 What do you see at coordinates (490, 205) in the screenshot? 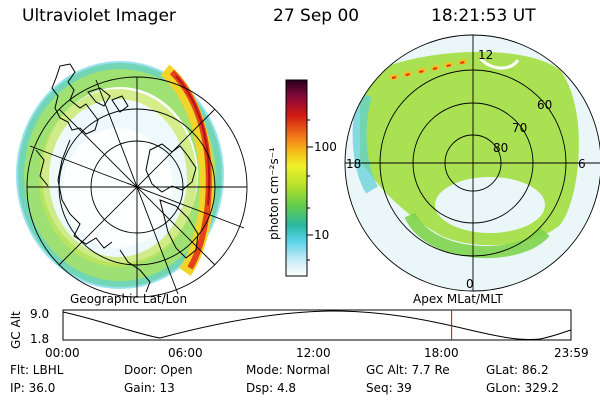
I see `apex-polar-hole` at bounding box center [490, 205].